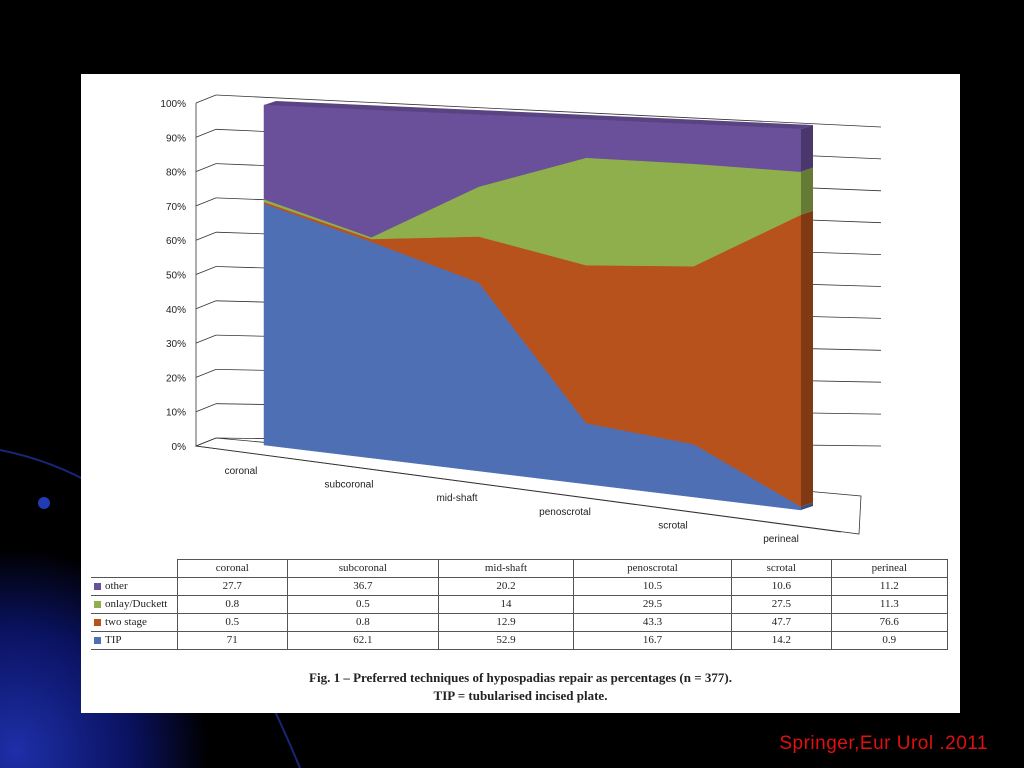  I want to click on table-cell: 11.2, so click(889, 586).